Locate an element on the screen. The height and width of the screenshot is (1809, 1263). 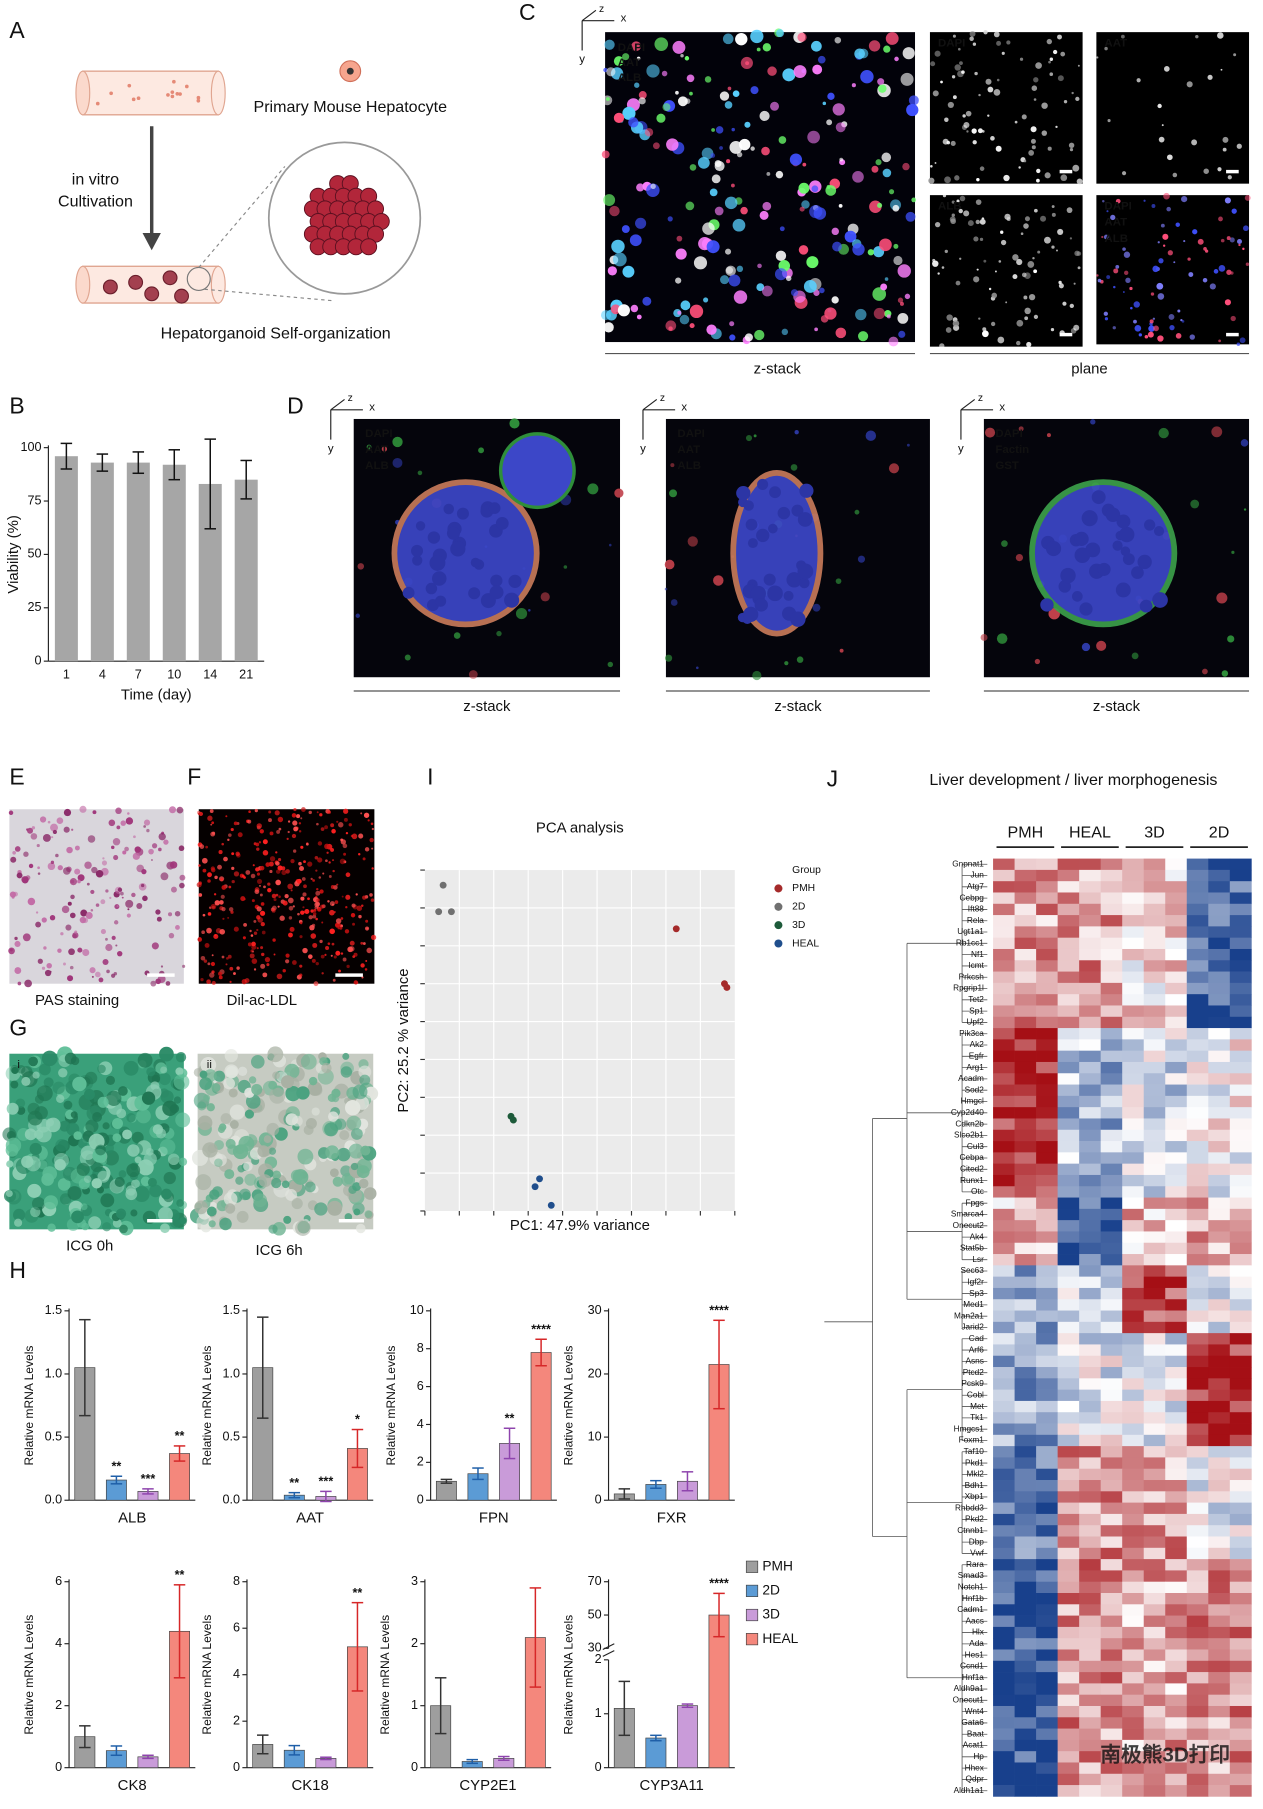
y-tick-label: 70 is located at coordinates (595, 1581).